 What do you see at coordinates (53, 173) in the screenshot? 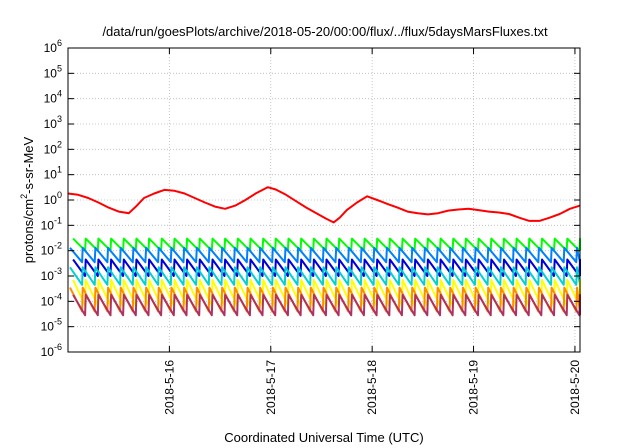
I see `y-tick-label: 10¹` at bounding box center [53, 173].